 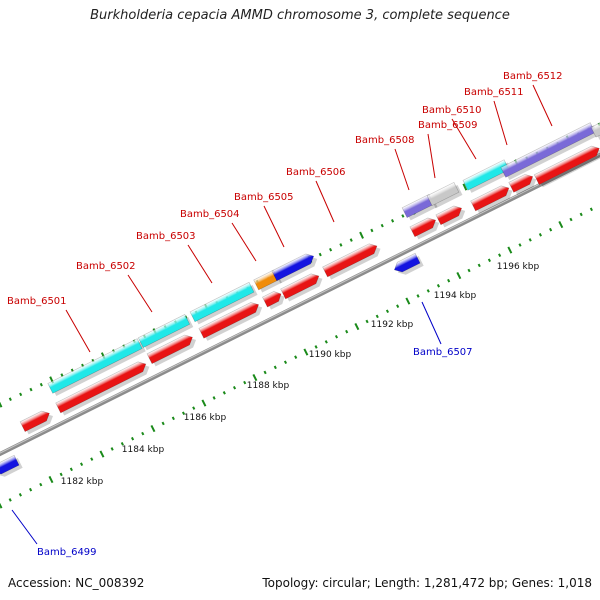 What do you see at coordinates (264, 197) in the screenshot?
I see `gene-label-top: Bamb_6505` at bounding box center [264, 197].